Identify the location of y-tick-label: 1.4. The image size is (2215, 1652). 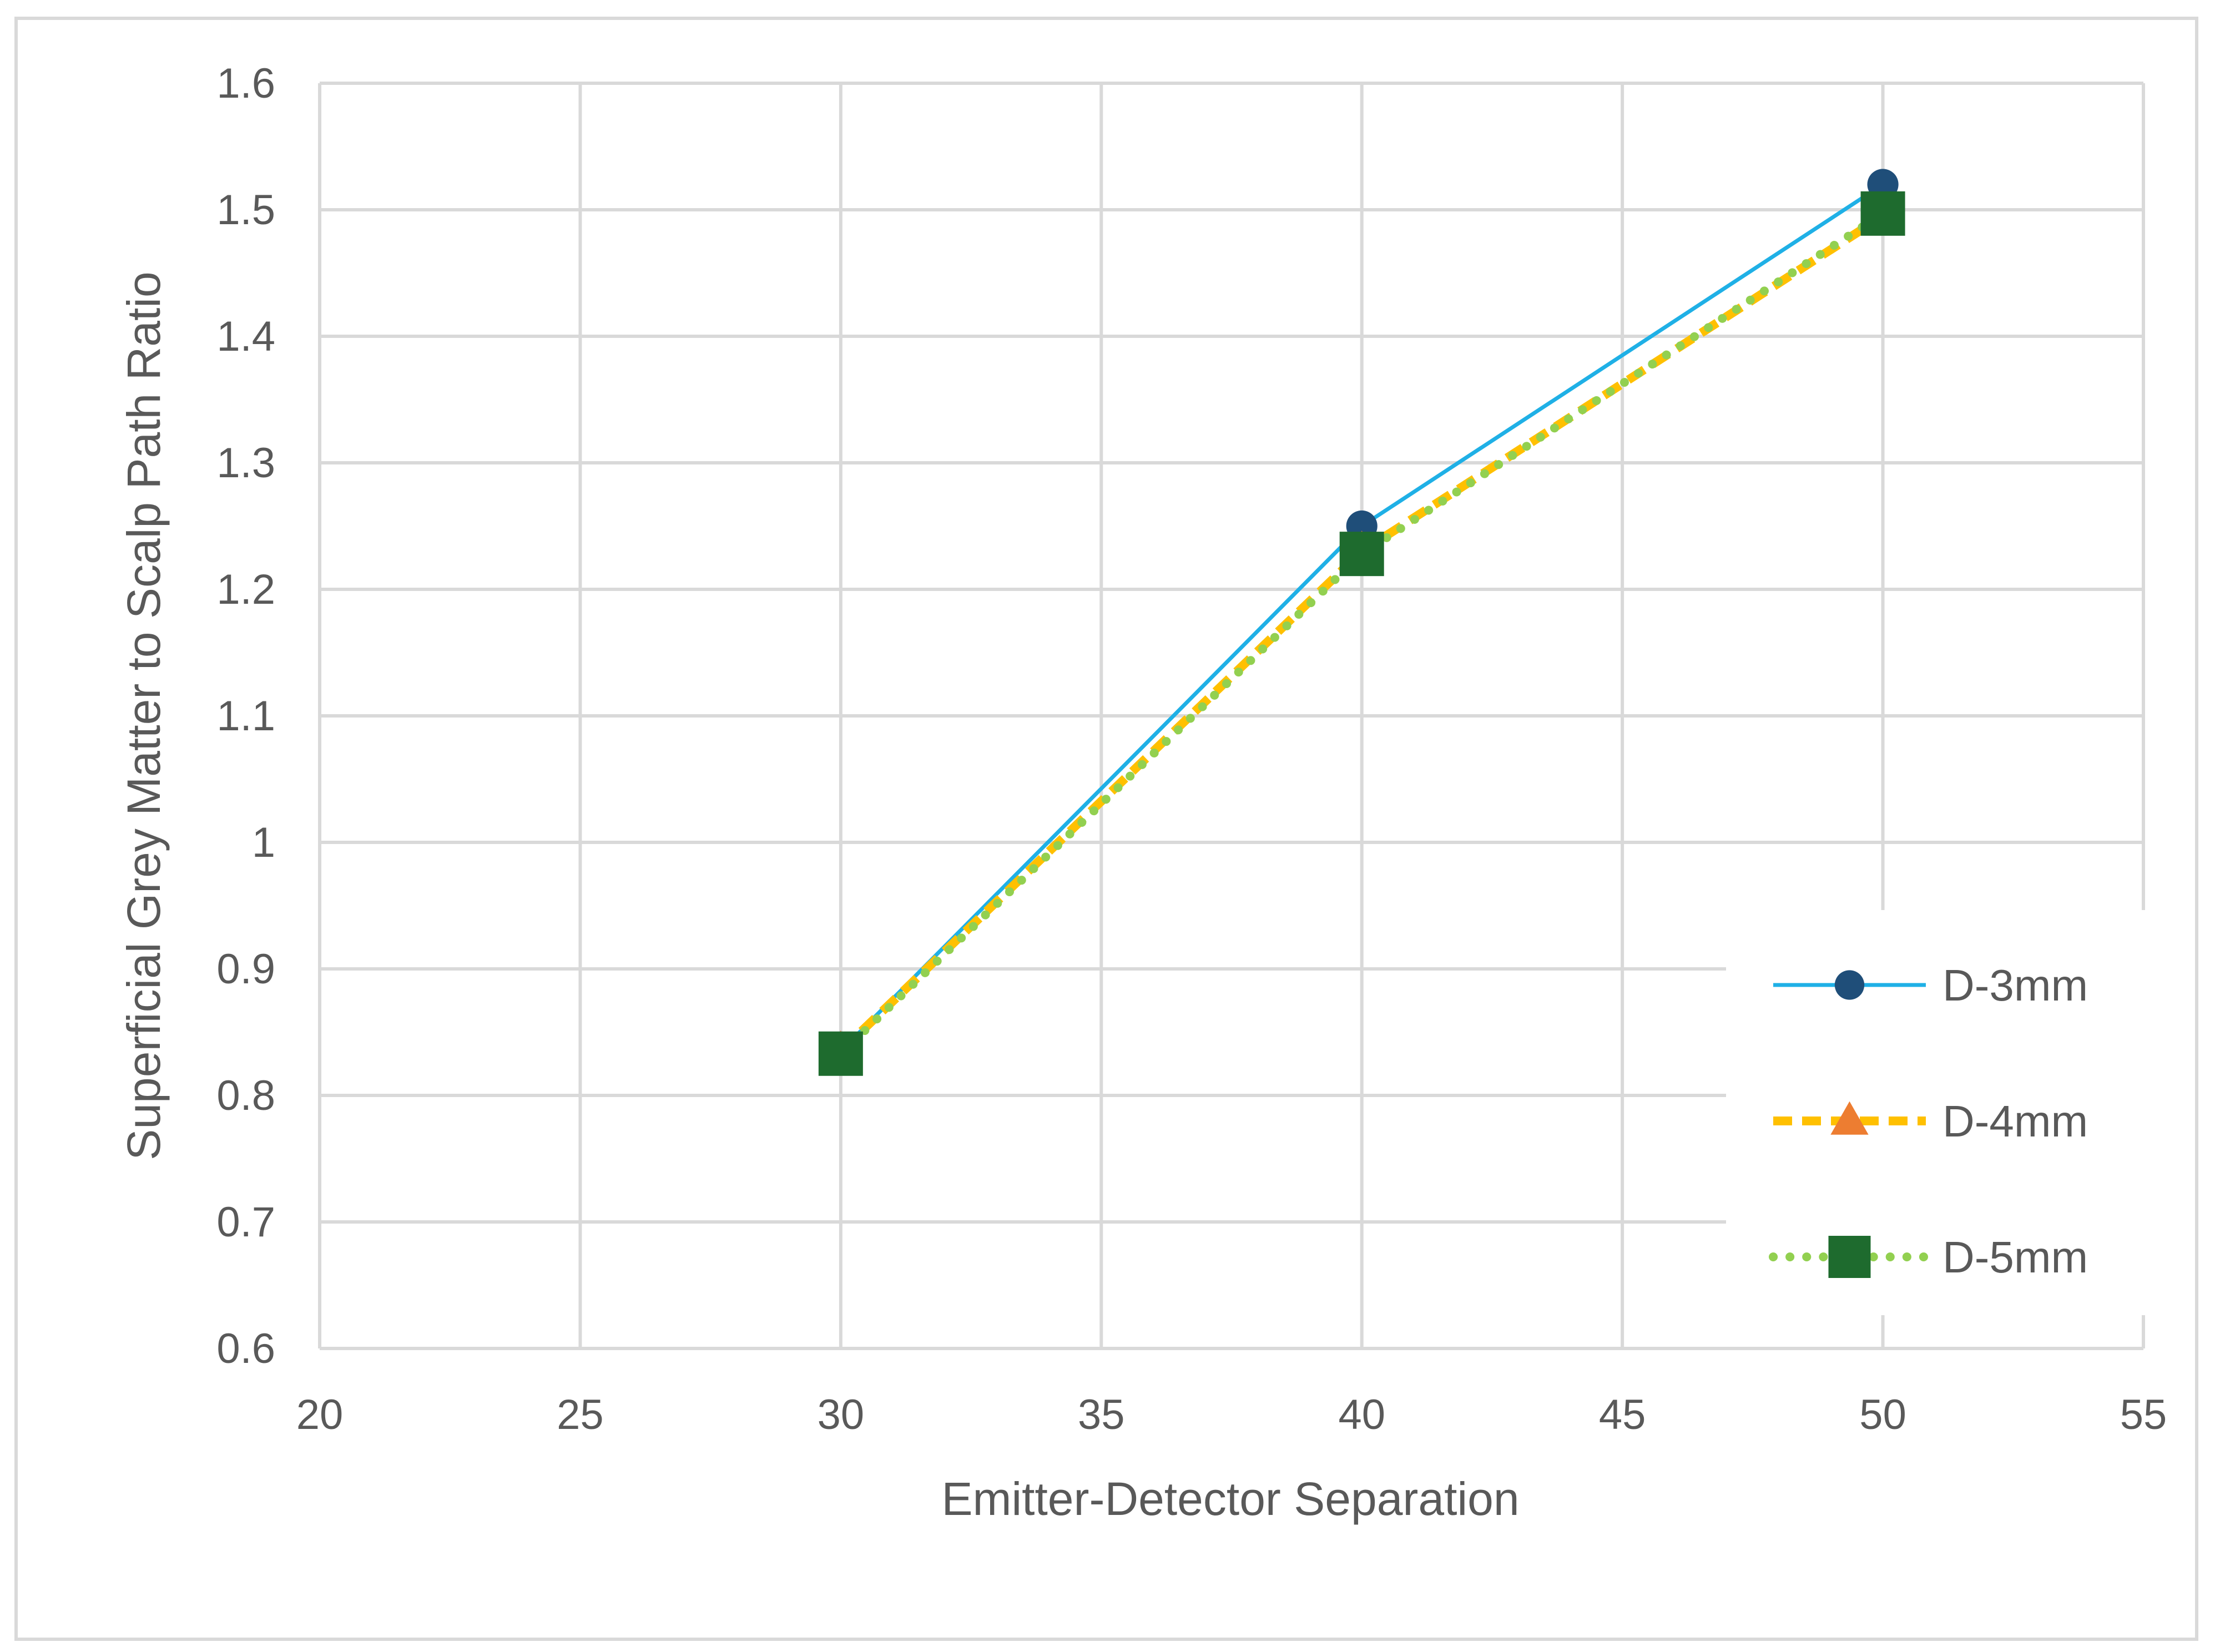
(245, 336).